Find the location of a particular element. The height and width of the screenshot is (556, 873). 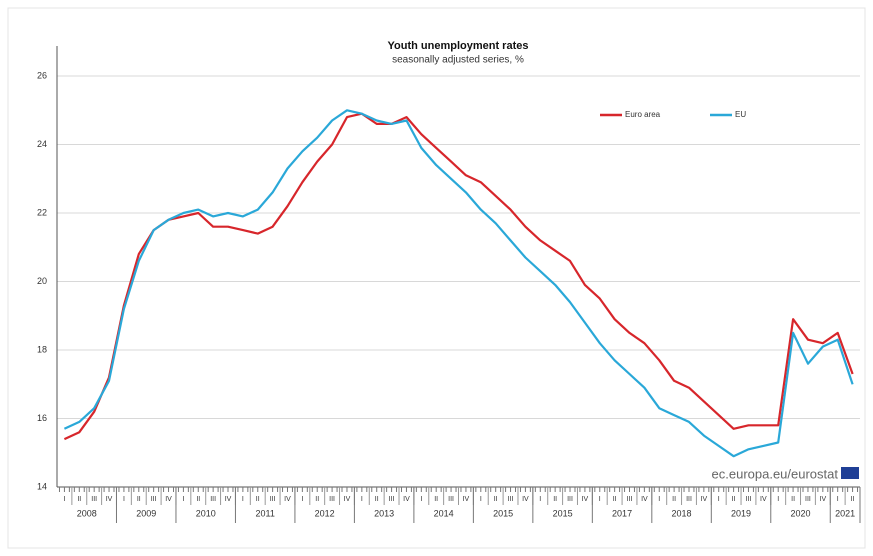

year-label: 2017 is located at coordinates (622, 513).